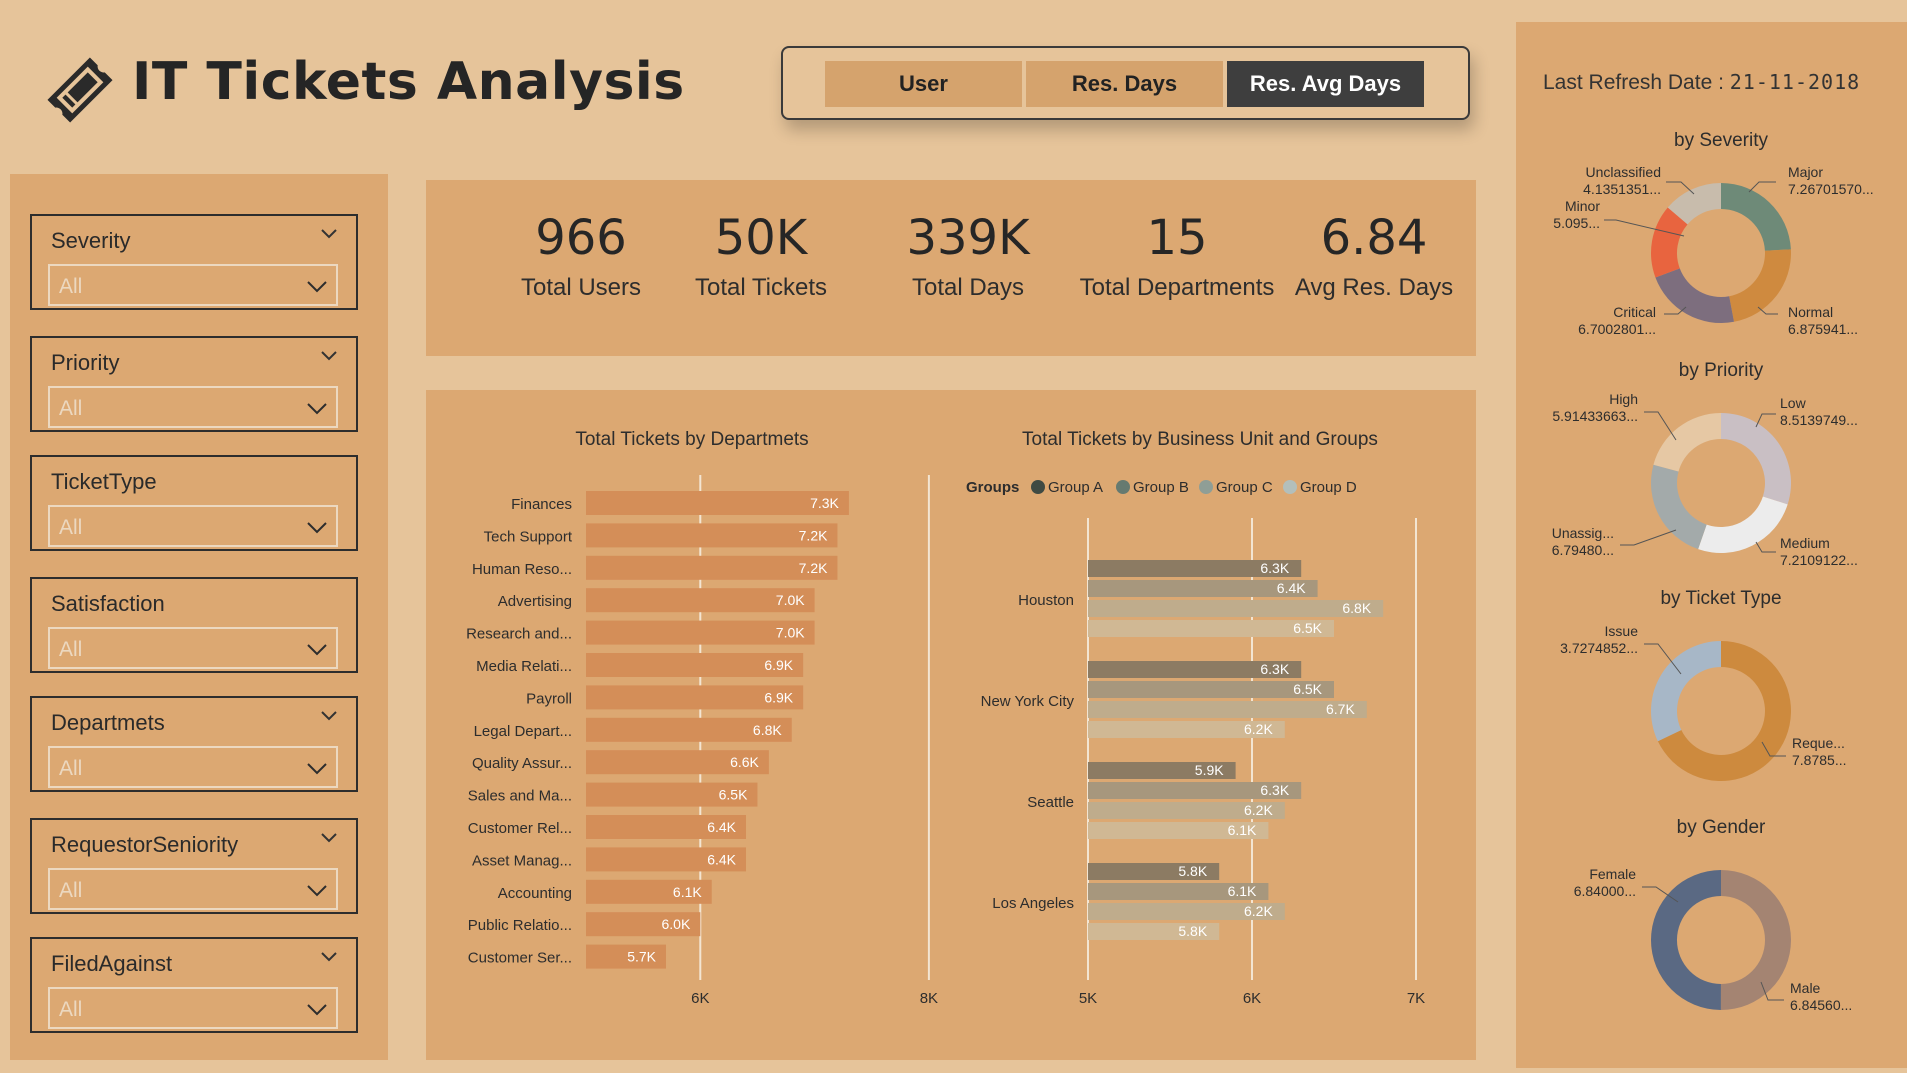 This screenshot has width=1907, height=1073. I want to click on donut-leader-line, so click(1675, 310).